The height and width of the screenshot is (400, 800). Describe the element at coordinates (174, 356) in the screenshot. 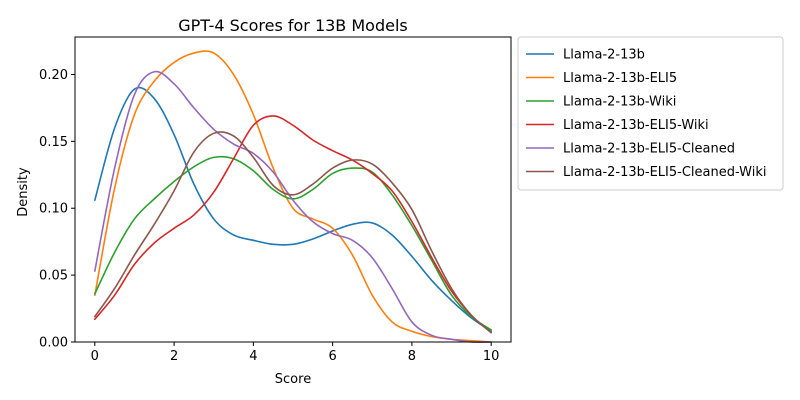

I see `x-tick-label: 2` at that location.